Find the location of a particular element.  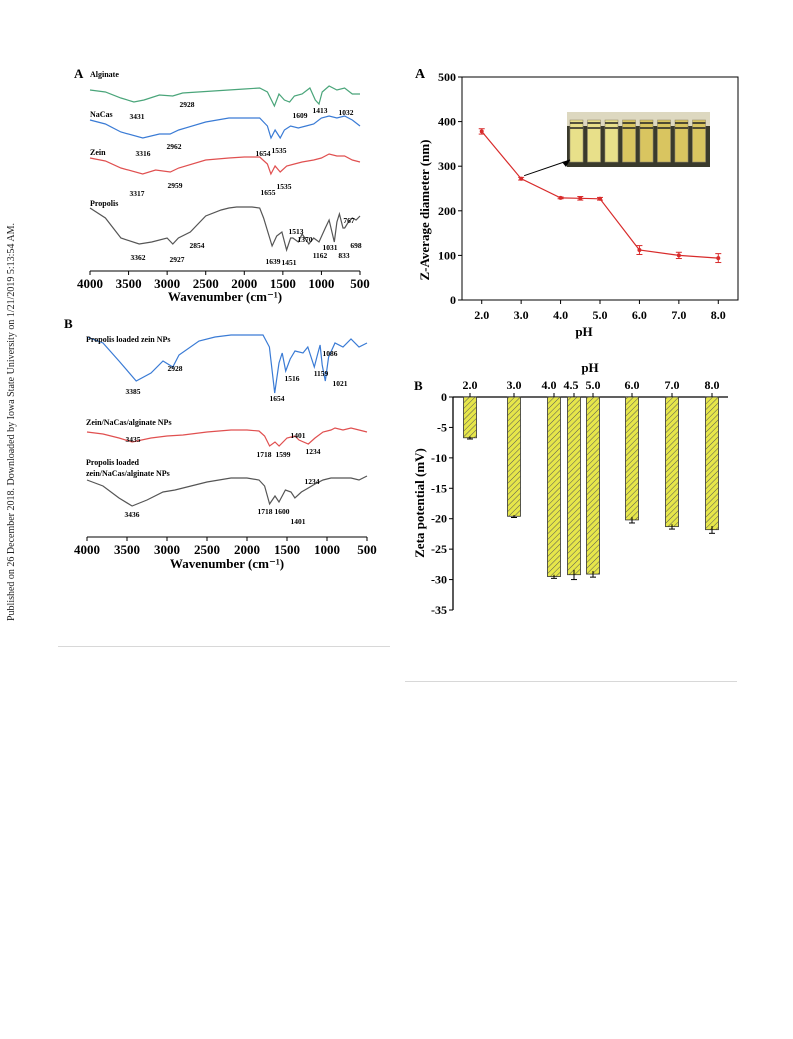

left-divider is located at coordinates (224, 646).